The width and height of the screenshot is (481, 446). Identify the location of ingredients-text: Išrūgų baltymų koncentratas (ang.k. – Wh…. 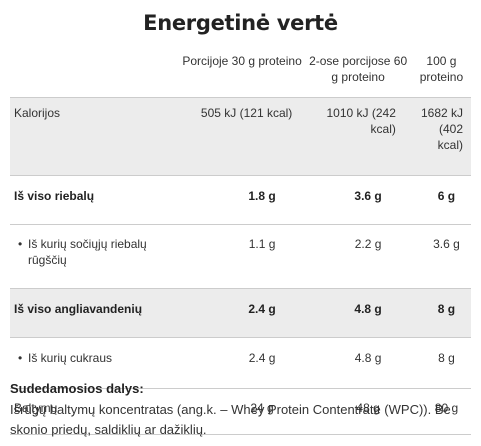
(230, 419).